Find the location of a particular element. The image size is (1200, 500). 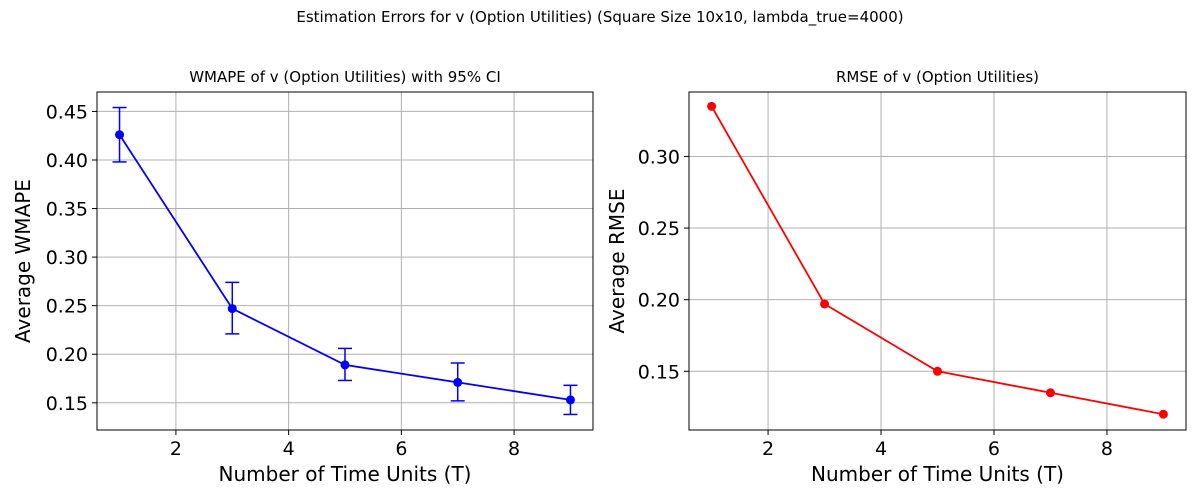

y-axis-label: Average WMAPE is located at coordinates (23, 261).